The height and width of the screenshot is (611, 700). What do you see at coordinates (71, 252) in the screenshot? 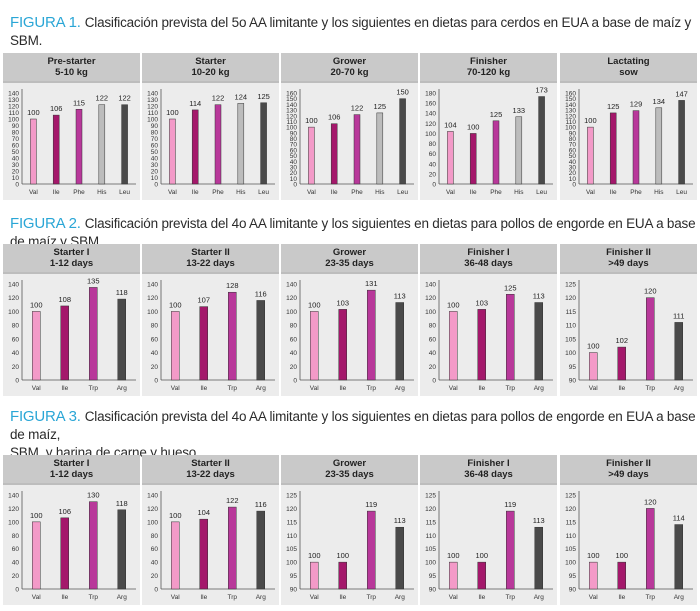
I see `chart-title: Starter I` at bounding box center [71, 252].